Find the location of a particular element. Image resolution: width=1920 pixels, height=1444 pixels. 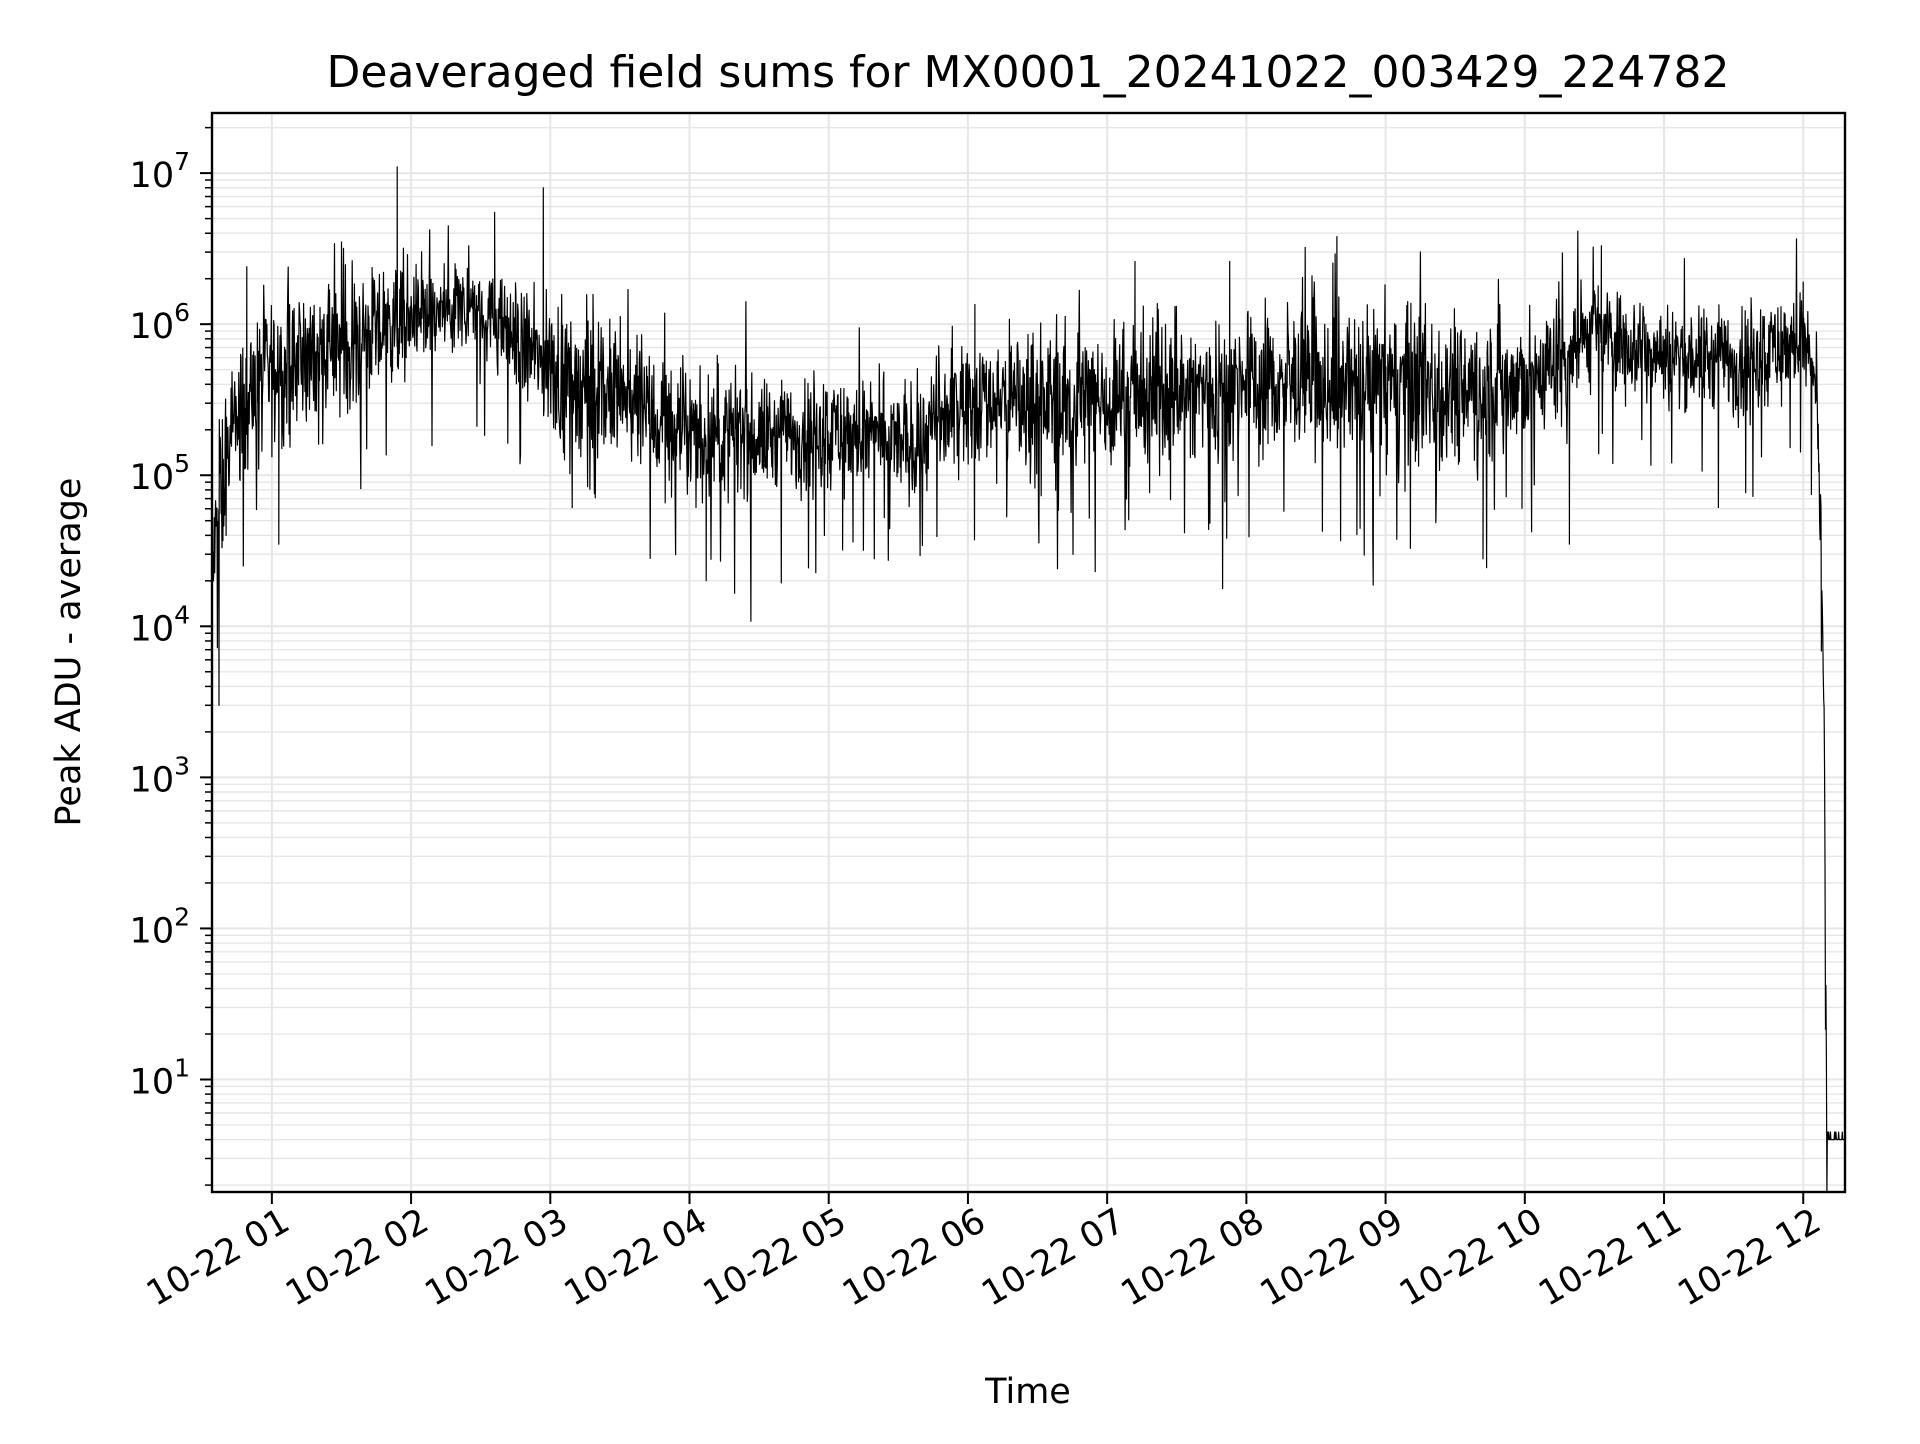

y-axis-label: Peak ADU - average is located at coordinates (69, 652).